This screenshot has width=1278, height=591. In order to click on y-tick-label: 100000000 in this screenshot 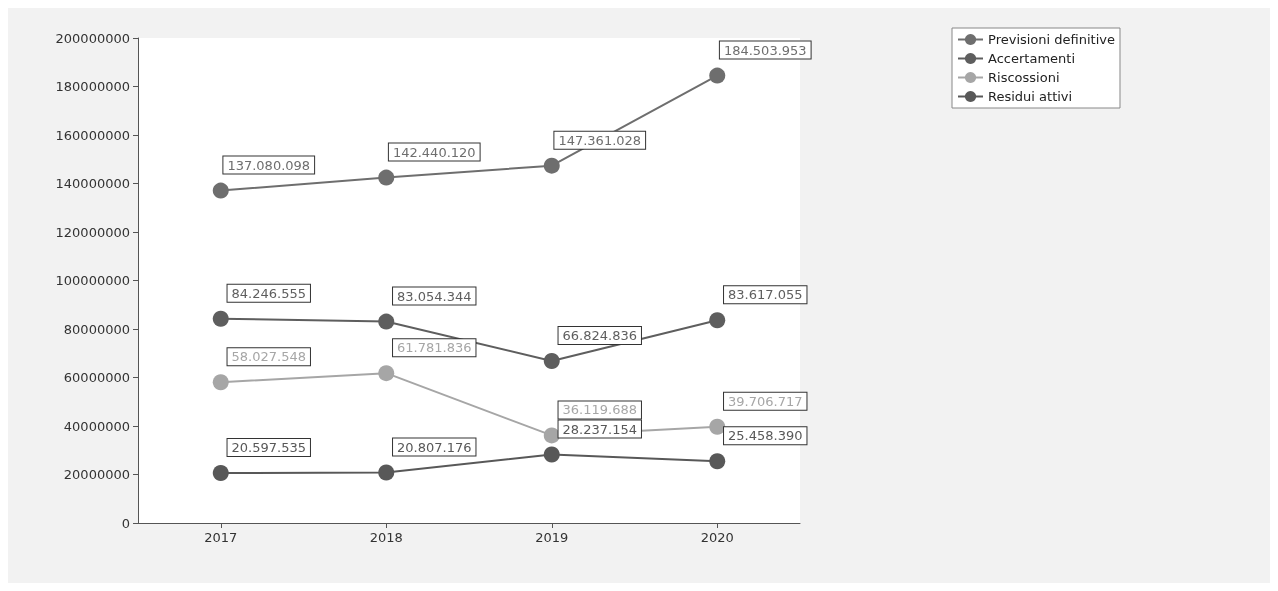, I will do `click(92, 280)`.